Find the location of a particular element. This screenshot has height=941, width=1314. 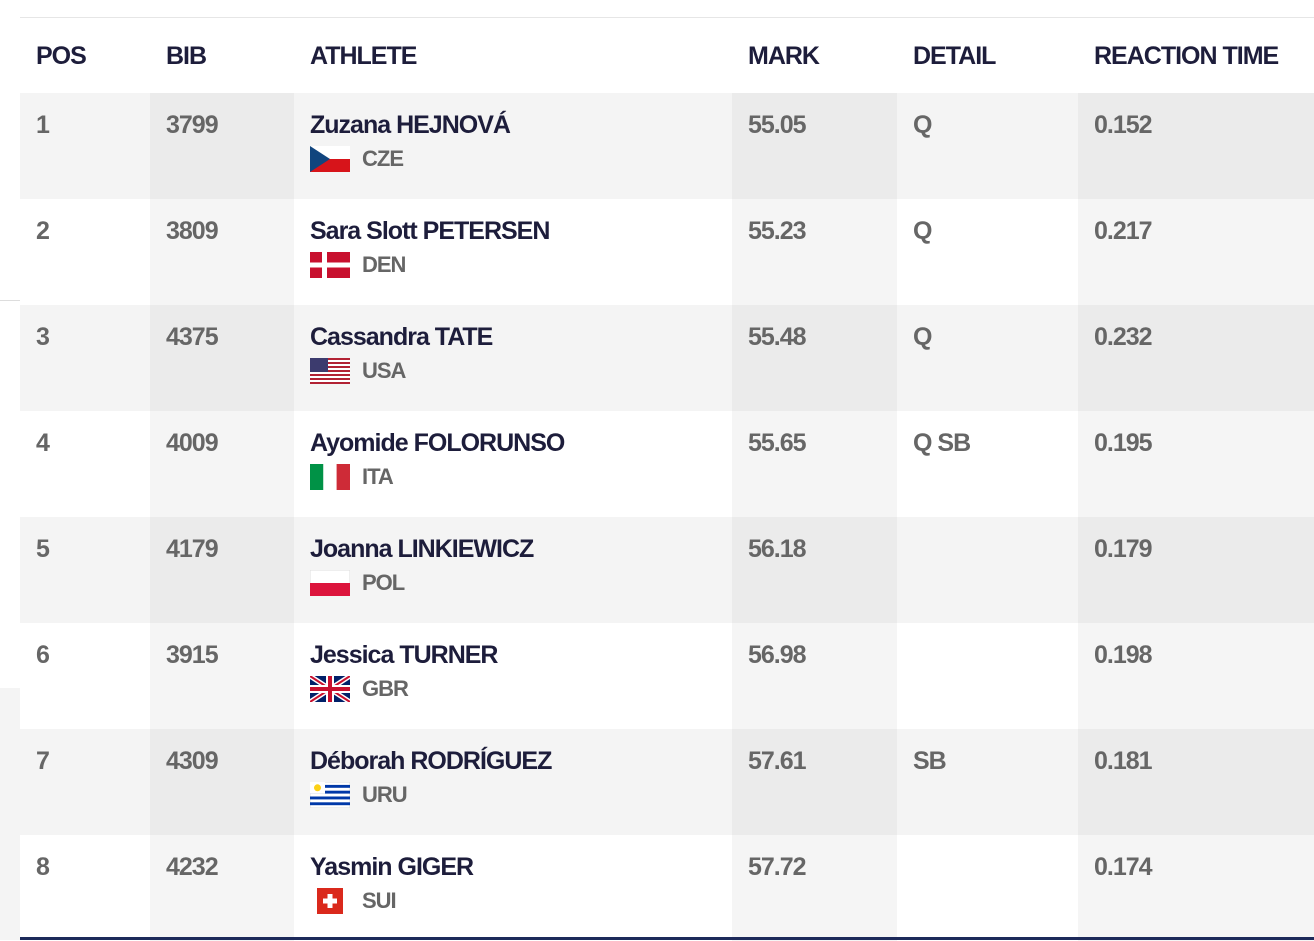

athlete-cell: Sara Slott PETERSEN DEN is located at coordinates (513, 252).